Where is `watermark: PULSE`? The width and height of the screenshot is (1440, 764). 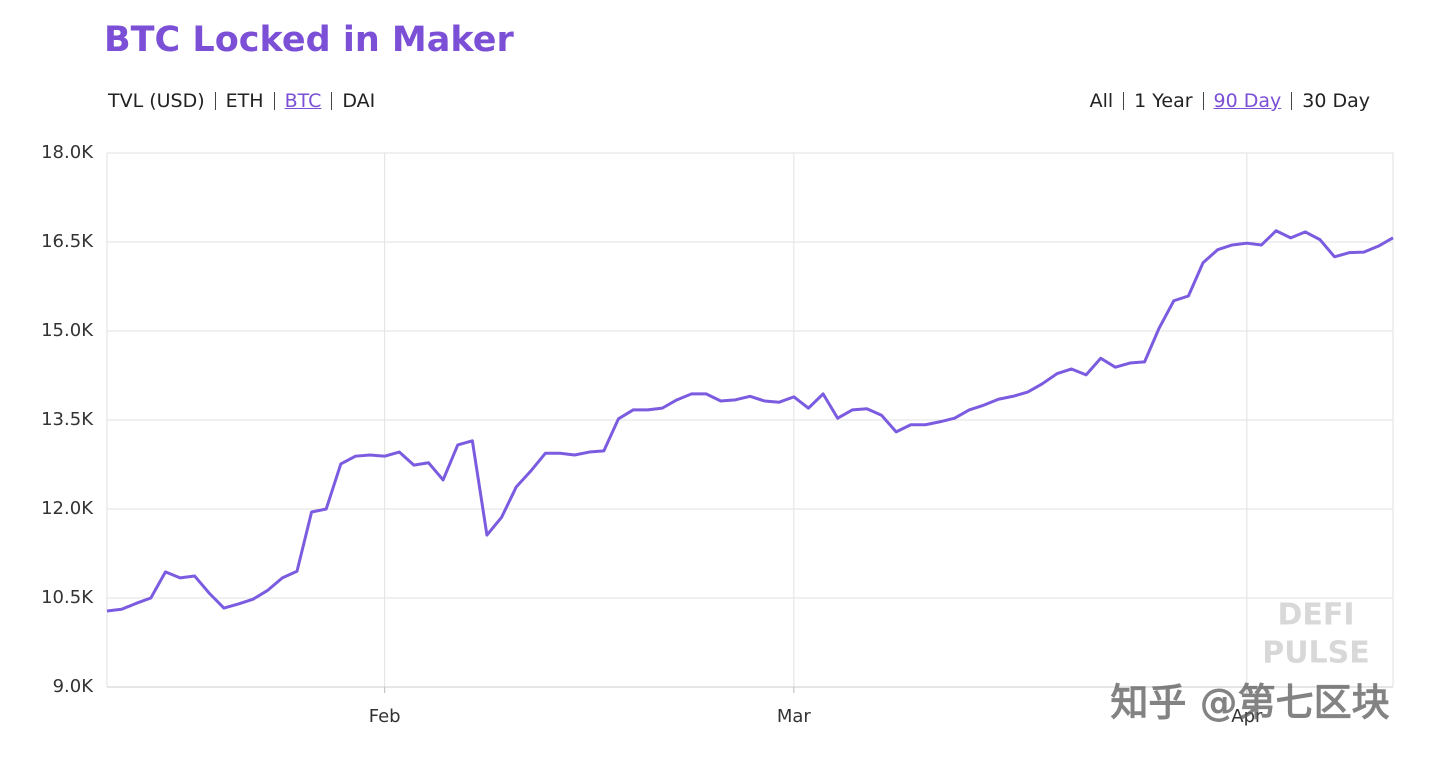 watermark: PULSE is located at coordinates (1316, 653).